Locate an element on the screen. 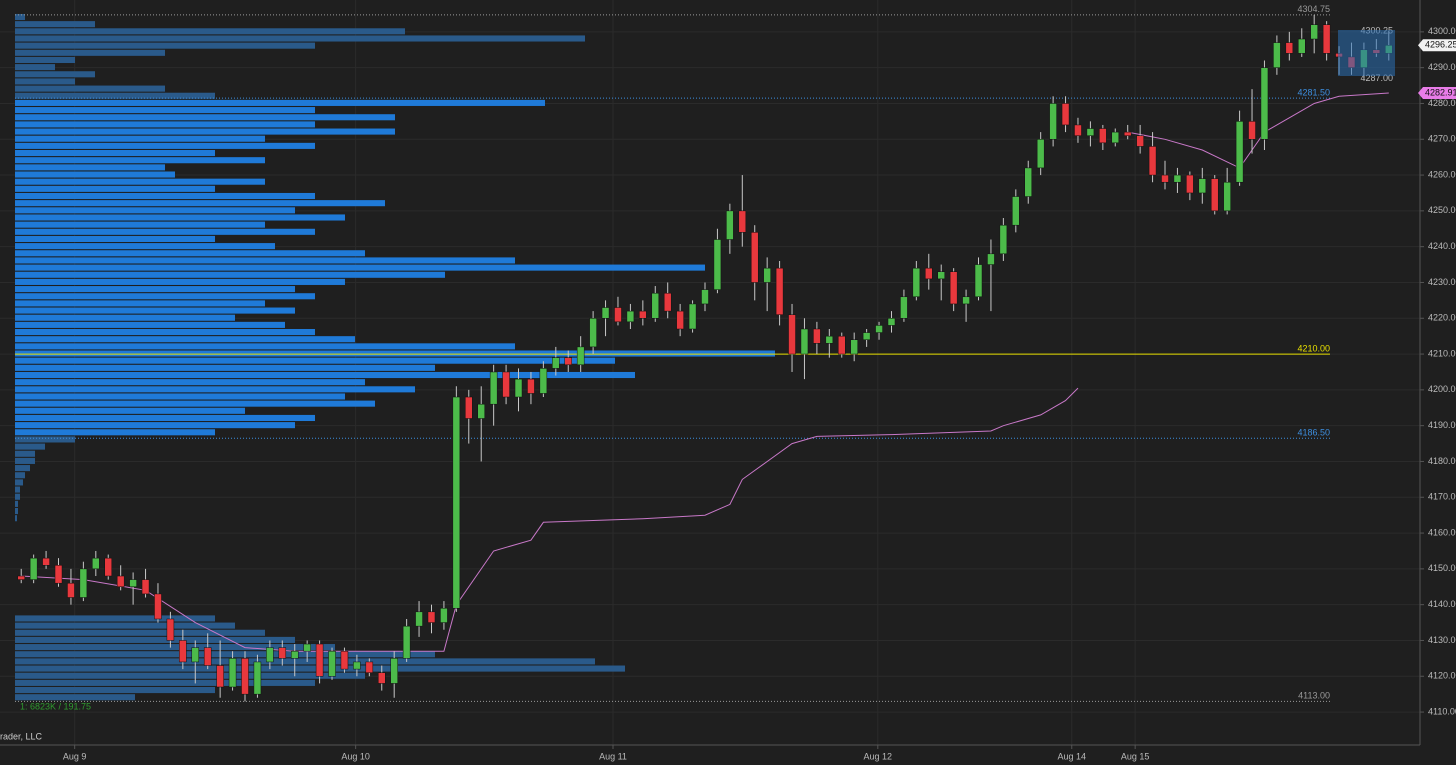 Image resolution: width=1456 pixels, height=765 pixels. level-label: 4186.50 is located at coordinates (1313, 433).